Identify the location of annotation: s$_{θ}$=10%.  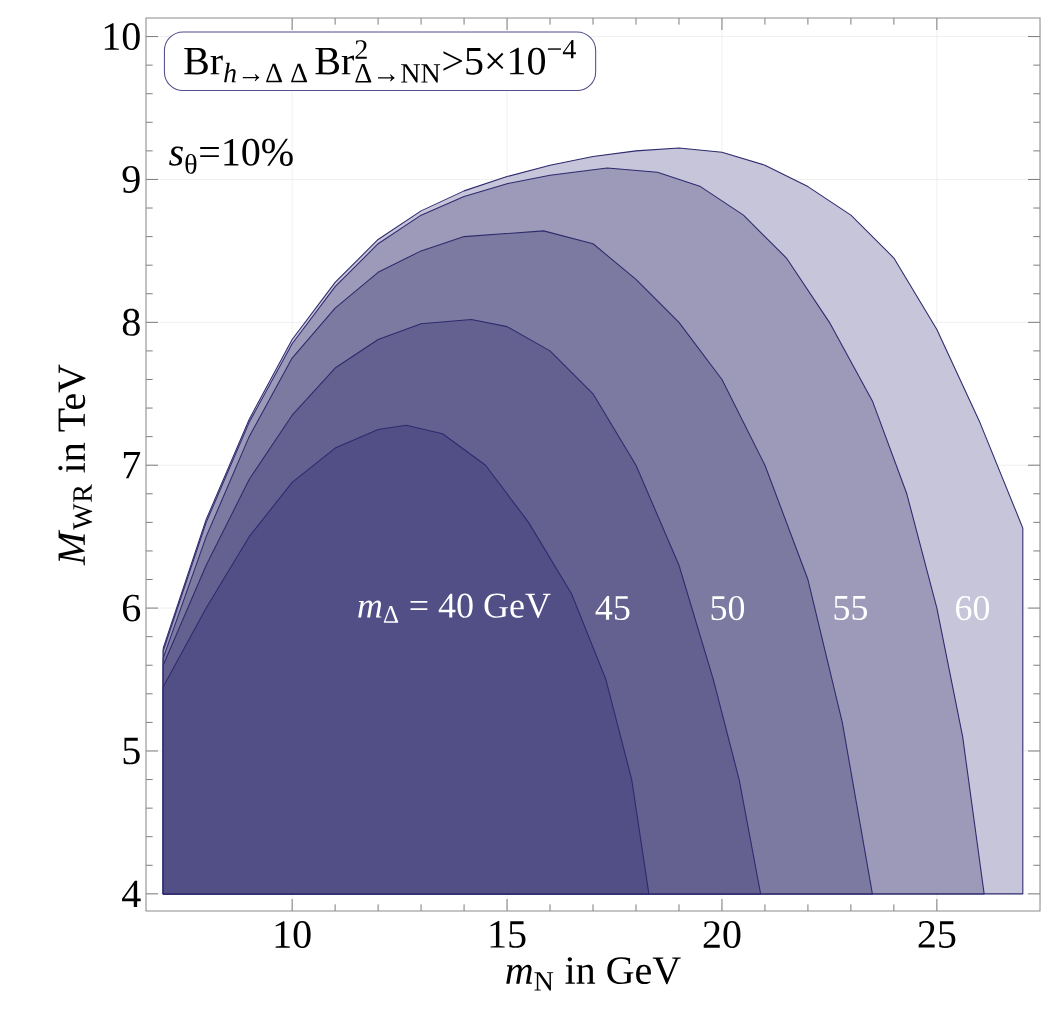
(231, 156).